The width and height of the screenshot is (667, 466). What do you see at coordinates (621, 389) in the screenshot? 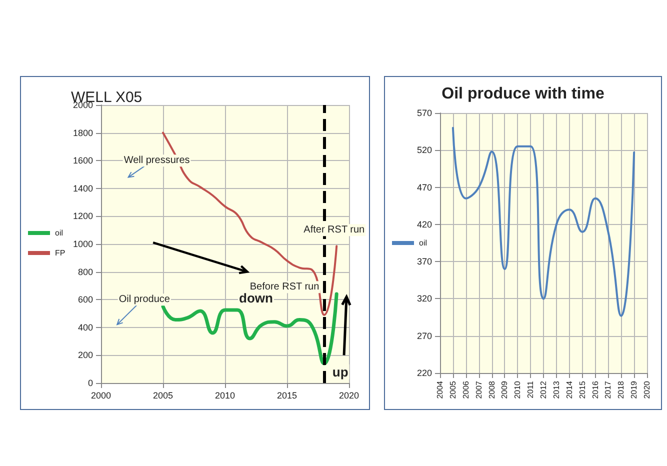
I see `x-tick-label: 2018` at bounding box center [621, 389].